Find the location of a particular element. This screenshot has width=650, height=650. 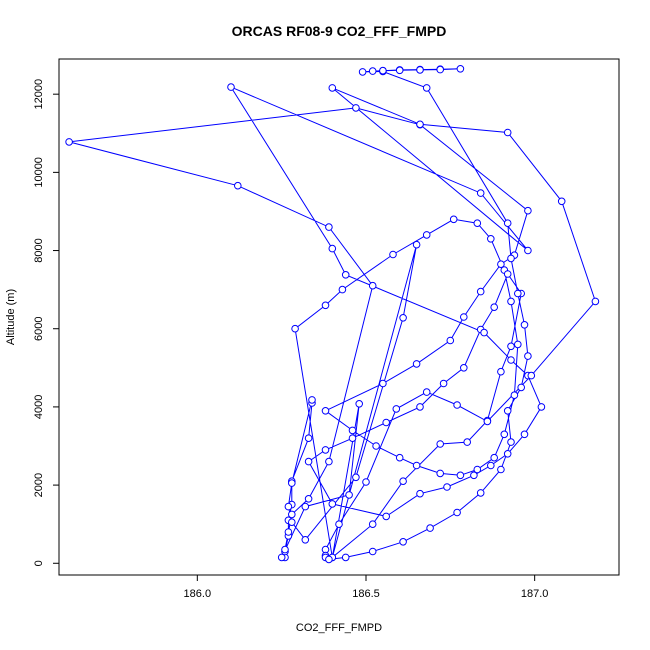

x-axis-label: CO2_FFF_FMPD is located at coordinates (339, 628).